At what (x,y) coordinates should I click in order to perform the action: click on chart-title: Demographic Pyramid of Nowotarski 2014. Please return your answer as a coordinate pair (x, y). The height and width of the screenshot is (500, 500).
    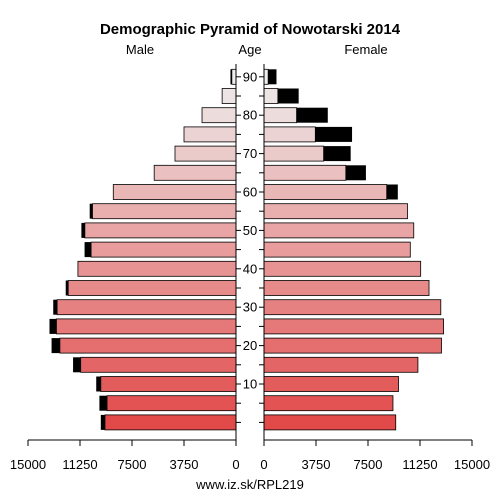
    Looking at the image, I should click on (250, 29).